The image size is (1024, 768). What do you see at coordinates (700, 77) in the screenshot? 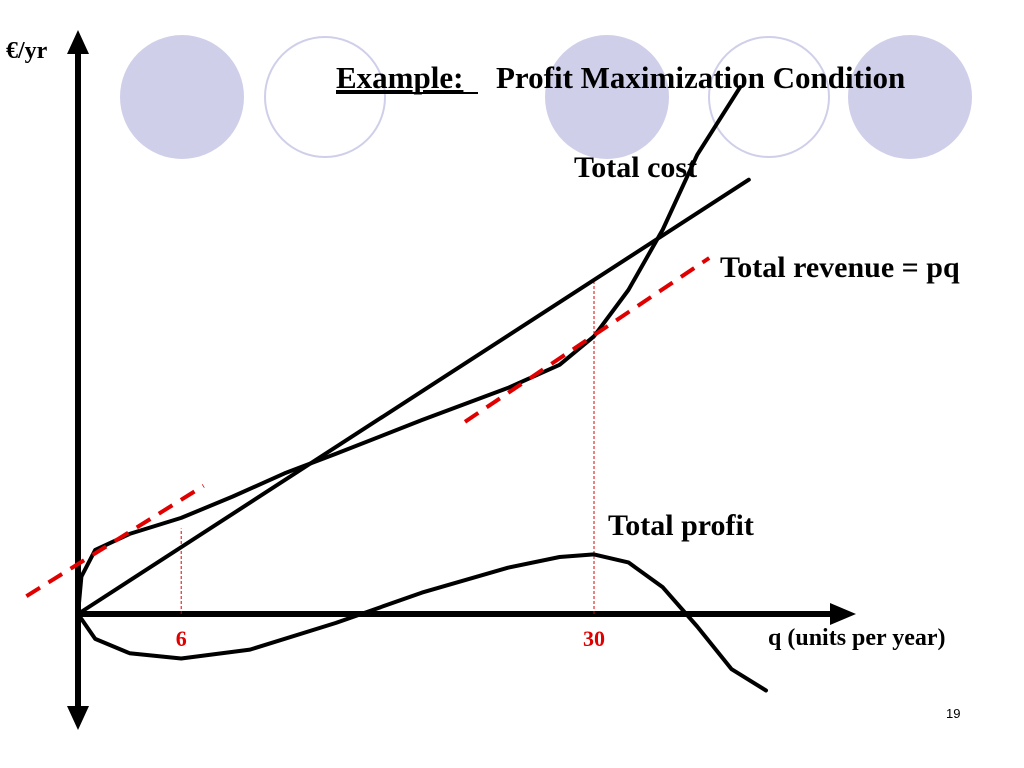
I see `title-text: Profit Maximization Condition` at bounding box center [700, 77].